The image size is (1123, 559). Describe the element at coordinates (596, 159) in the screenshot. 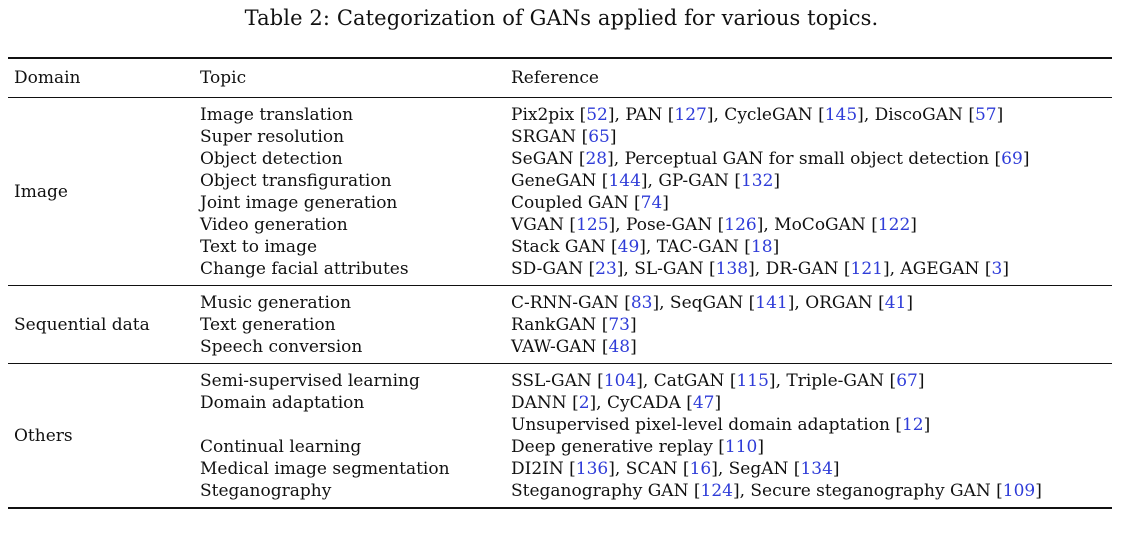

I see `citation-link: 28` at that location.